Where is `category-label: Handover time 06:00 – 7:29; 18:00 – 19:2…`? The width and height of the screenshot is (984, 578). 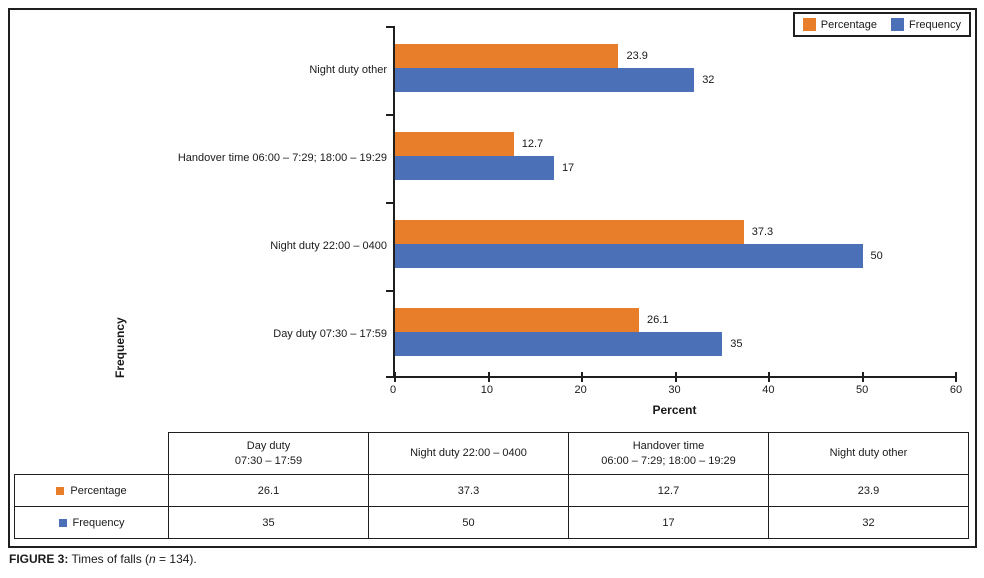 category-label: Handover time 06:00 – 7:29; 18:00 – 19:2… is located at coordinates (282, 158).